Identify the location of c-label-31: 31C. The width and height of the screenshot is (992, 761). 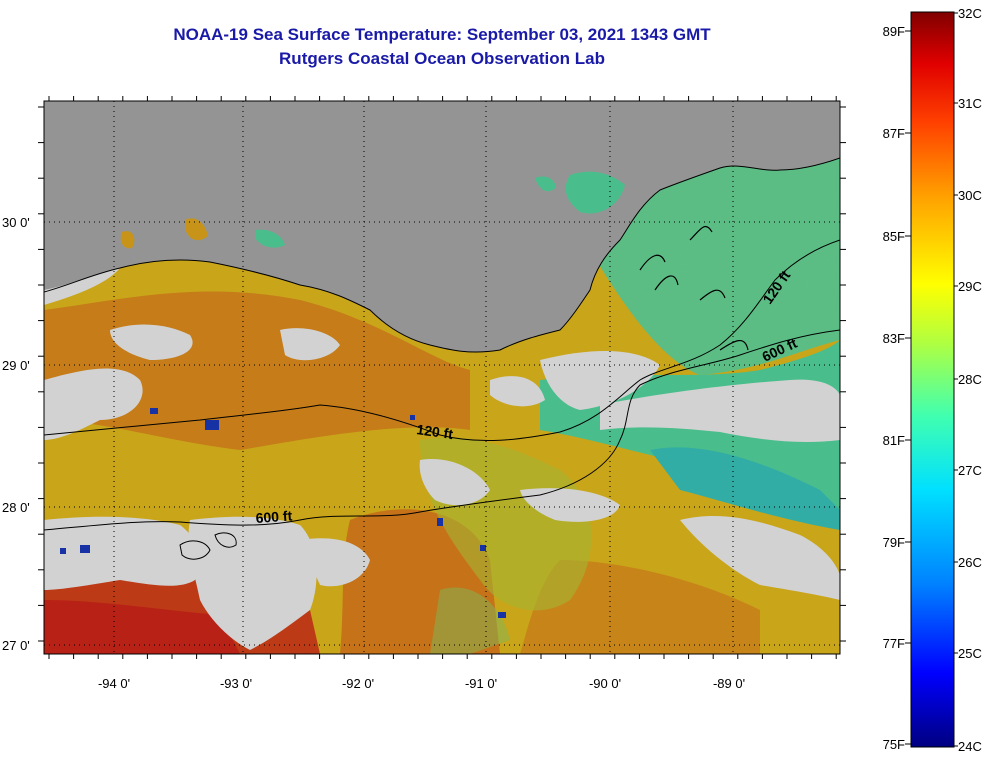
(970, 103).